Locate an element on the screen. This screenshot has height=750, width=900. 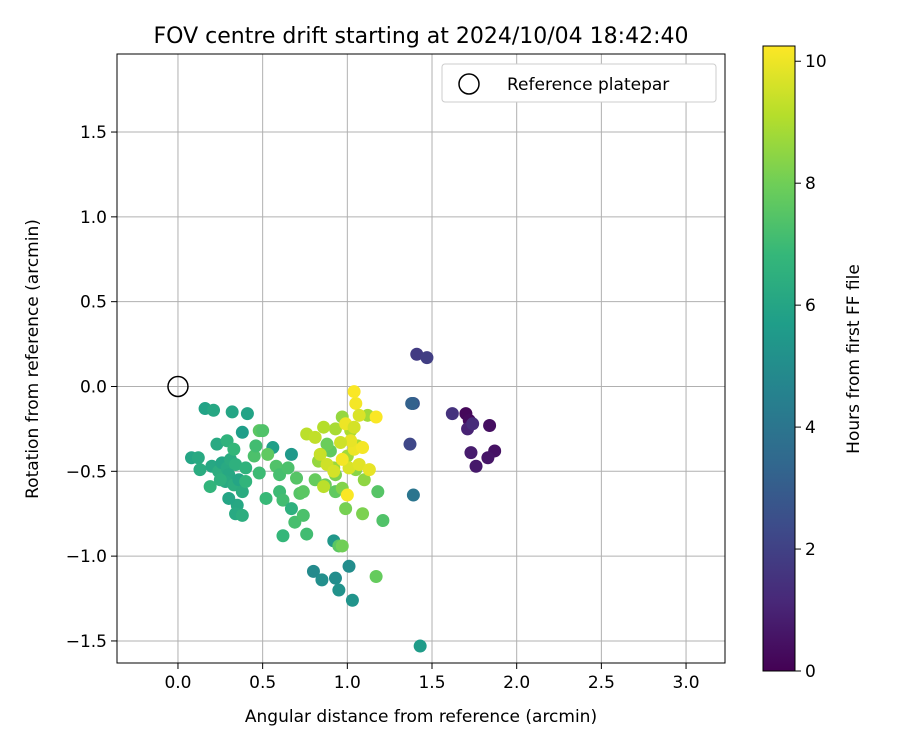
colorbar-tick-label: 6 is located at coordinates (810, 306).